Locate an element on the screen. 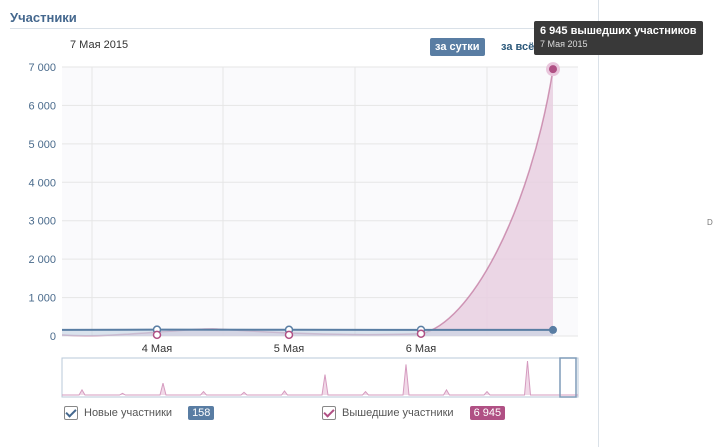  x-tick-label: 5 Мая is located at coordinates (289, 349).